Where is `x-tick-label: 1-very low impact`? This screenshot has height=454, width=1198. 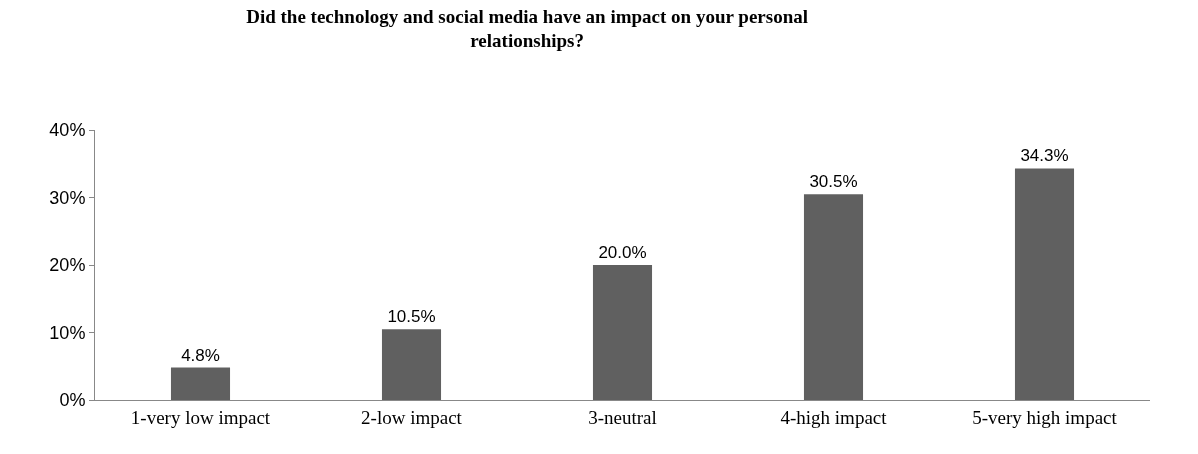
x-tick-label: 1-very low impact is located at coordinates (200, 417).